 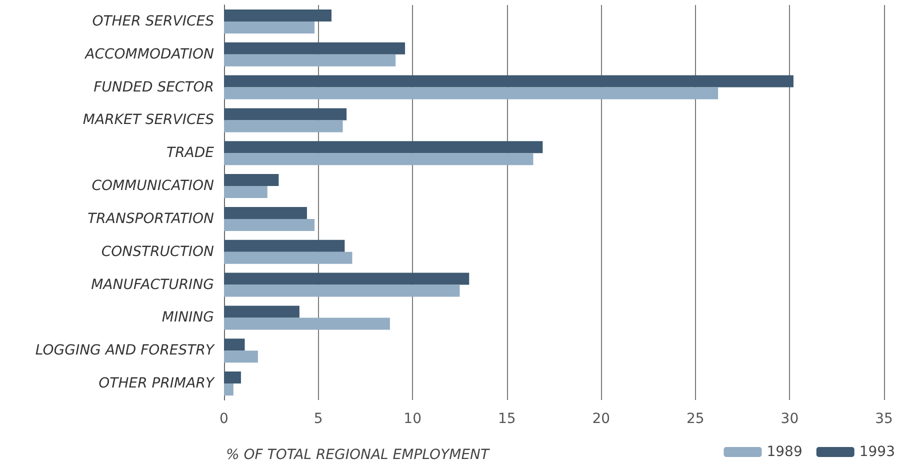 I want to click on y-tick-label: OTHER SERVICES, so click(x=153, y=21).